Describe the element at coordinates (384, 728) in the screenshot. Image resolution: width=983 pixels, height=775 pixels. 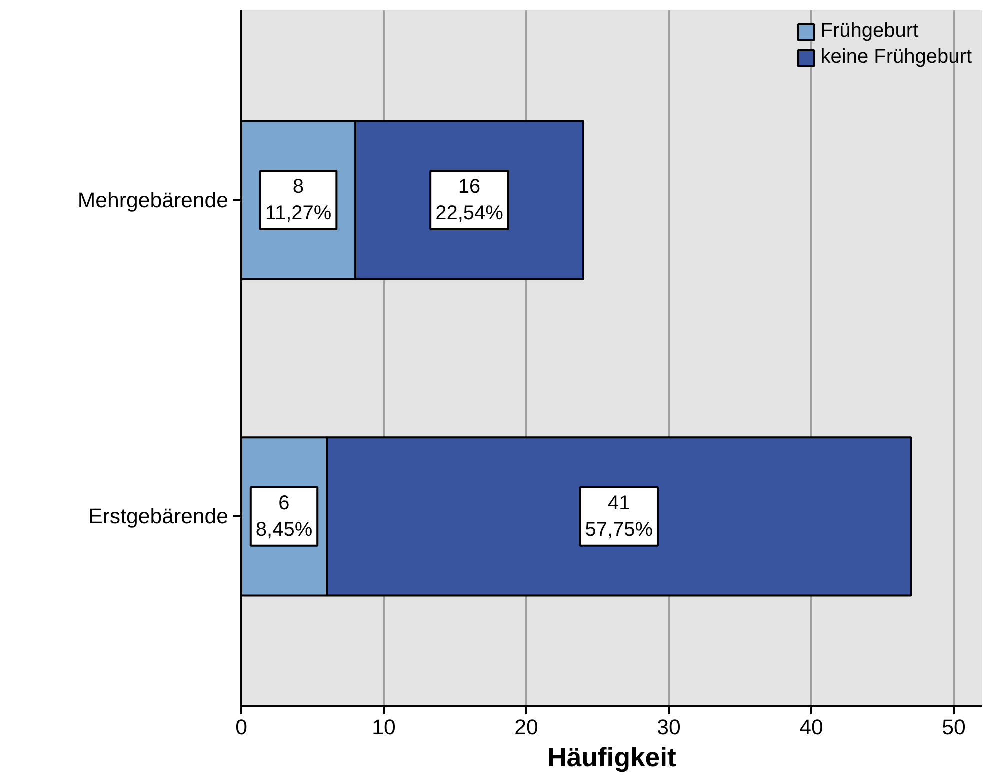
I see `x-tick-label: 10` at that location.